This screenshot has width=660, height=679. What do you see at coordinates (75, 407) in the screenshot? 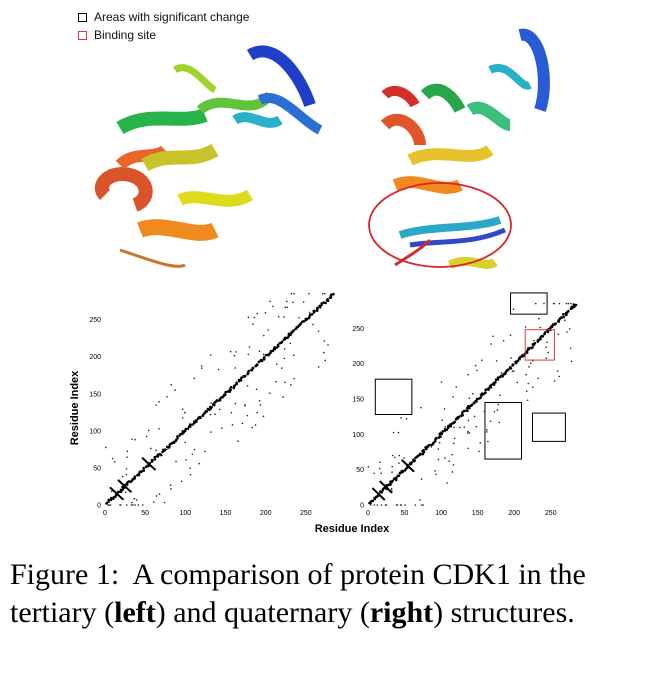
I see `y-axis-label: Residue Index` at bounding box center [75, 407].